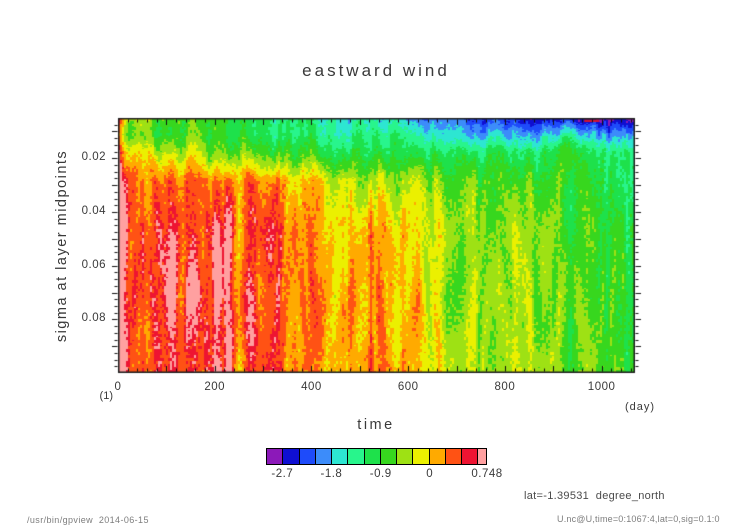 This screenshot has height=532, width=752. I want to click on x-tick-label: 600, so click(408, 387).